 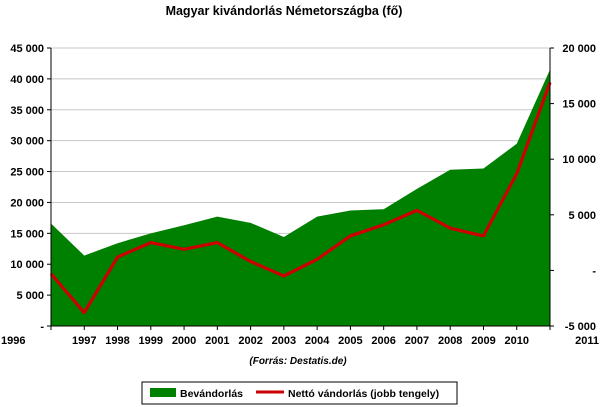 I want to click on legend-swatch-area, so click(x=163, y=392).